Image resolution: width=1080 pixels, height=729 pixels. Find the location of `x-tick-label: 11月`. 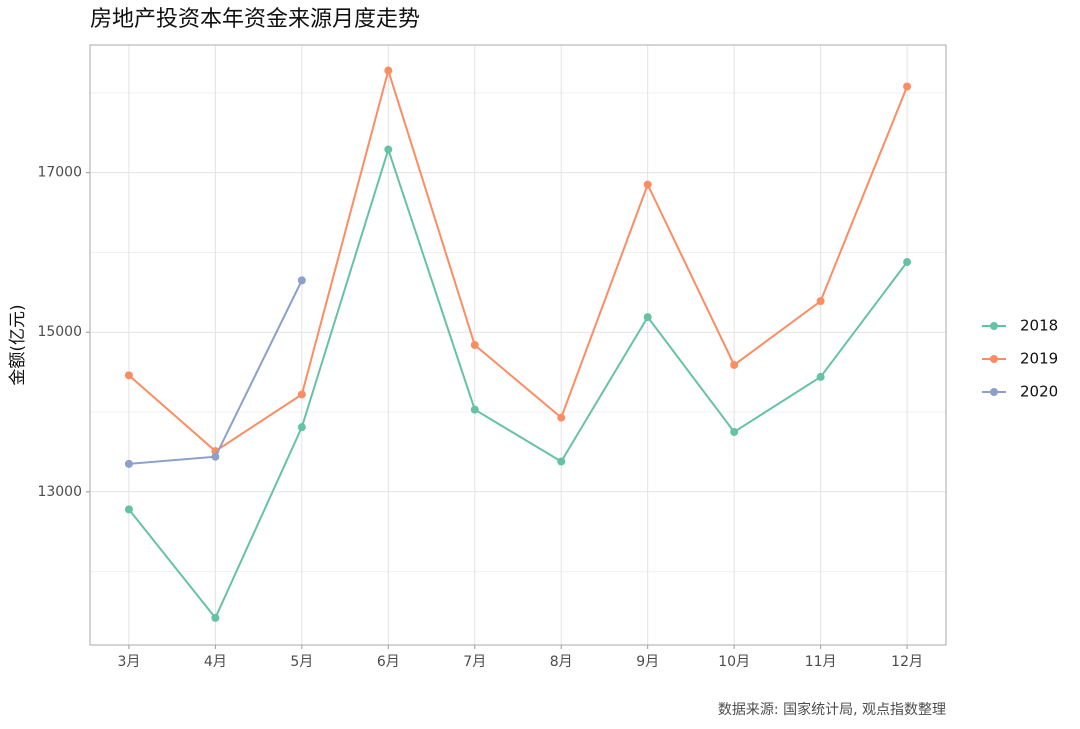

x-tick-label: 11月 is located at coordinates (821, 662).